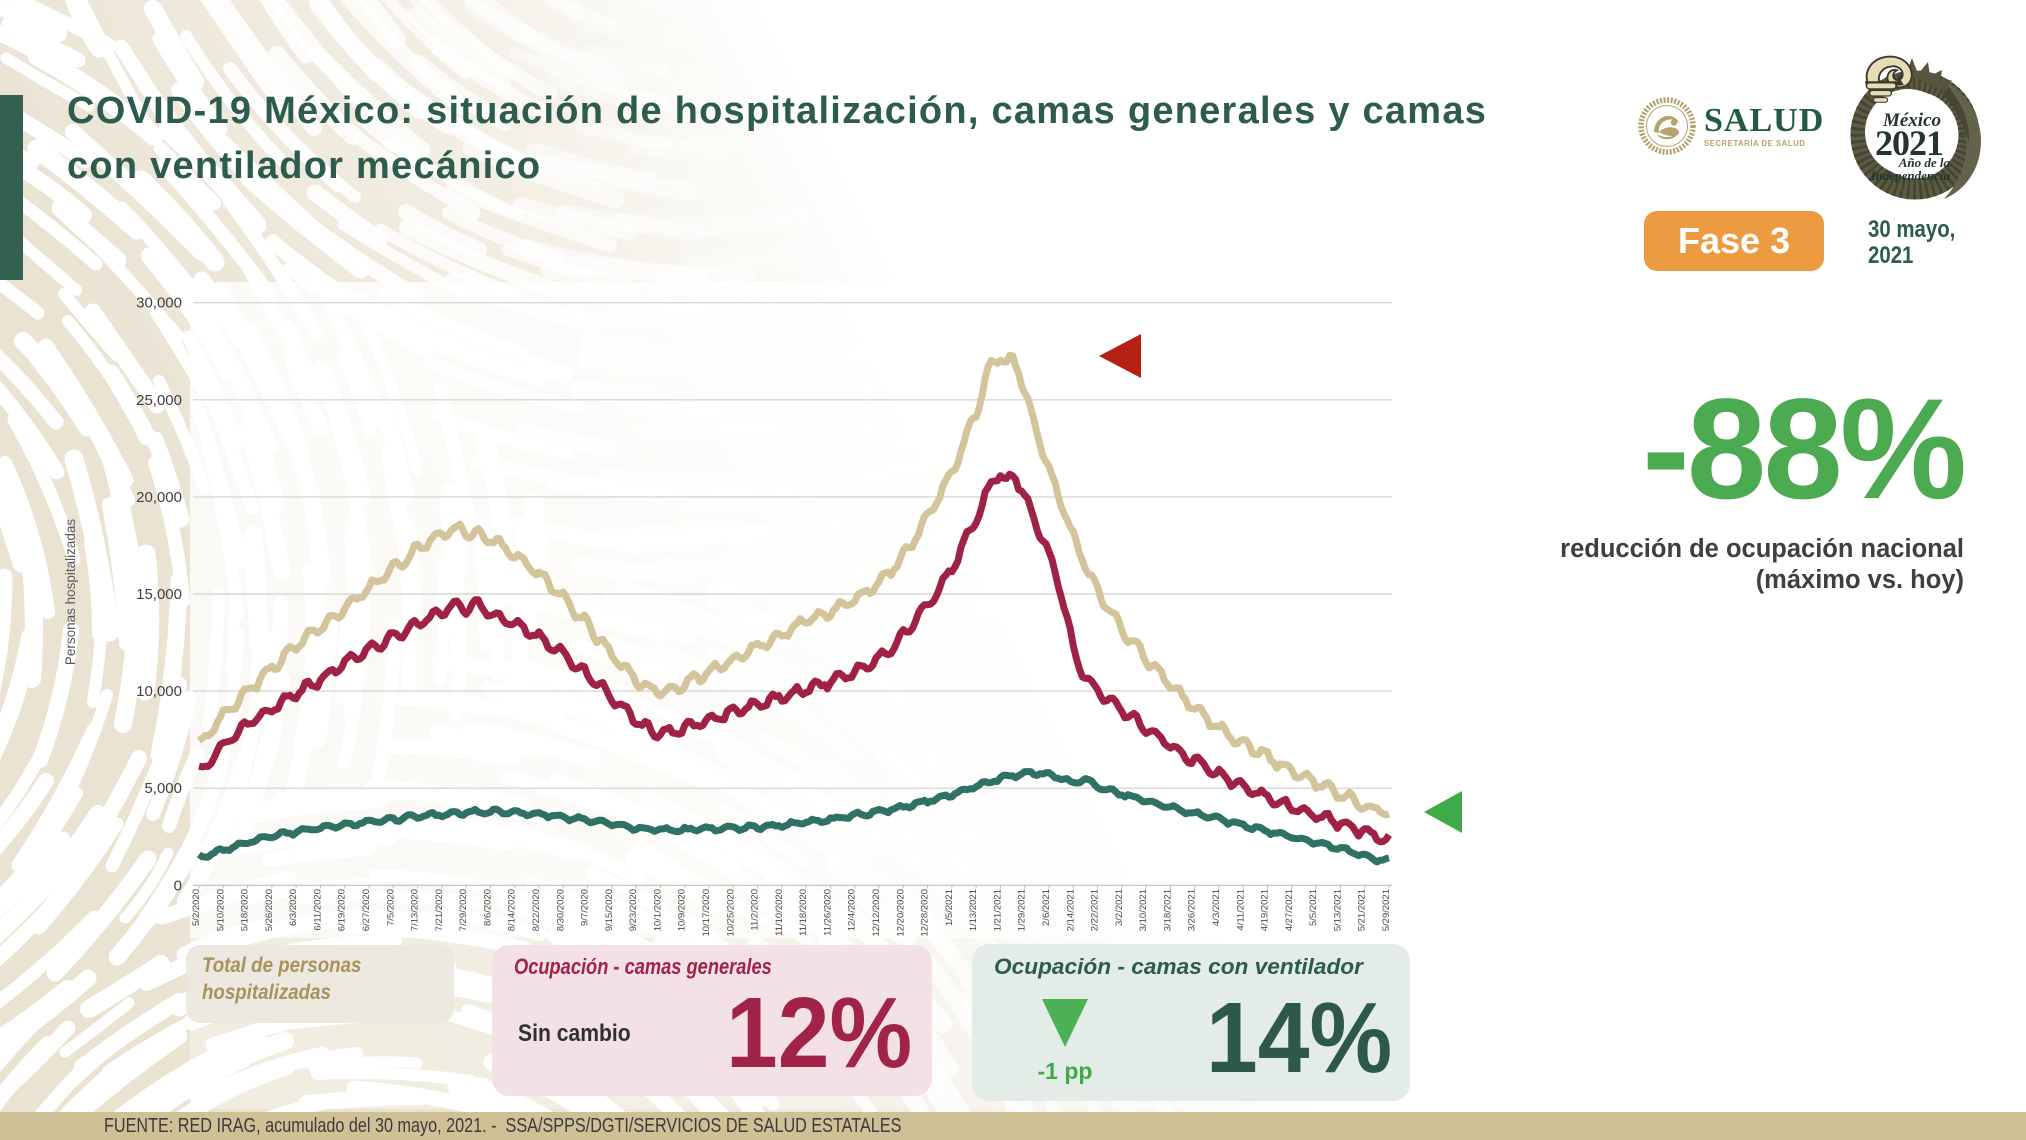 This screenshot has height=1140, width=2026. Describe the element at coordinates (1022, 910) in the screenshot. I see `svg-text: 1/29/2021` at that location.